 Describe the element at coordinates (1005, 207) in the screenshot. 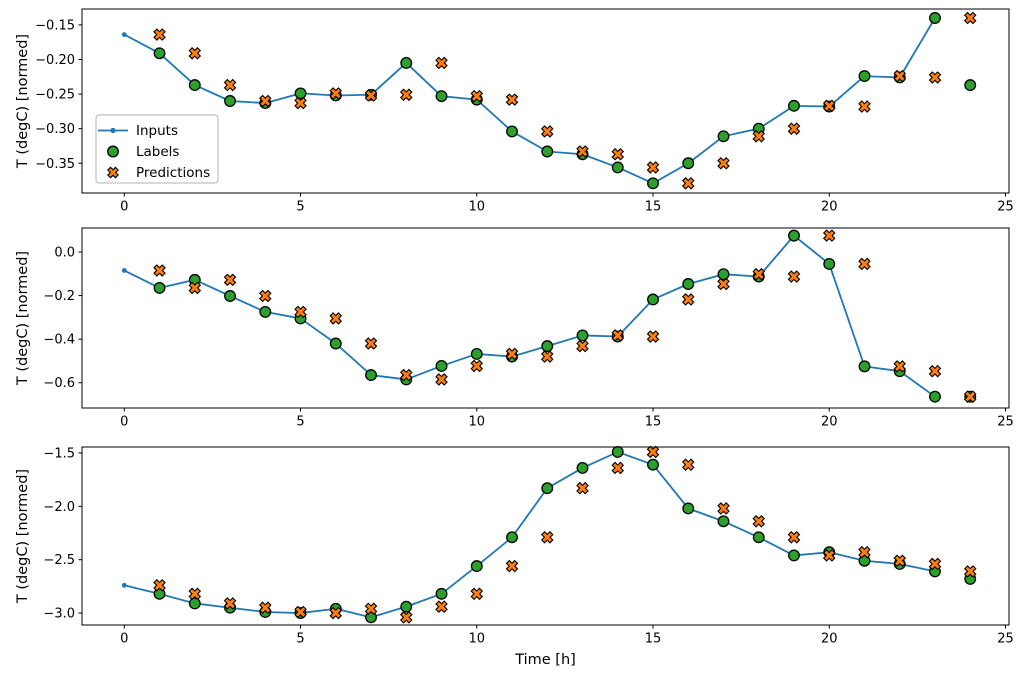

I see `x-tick-label: 25` at that location.